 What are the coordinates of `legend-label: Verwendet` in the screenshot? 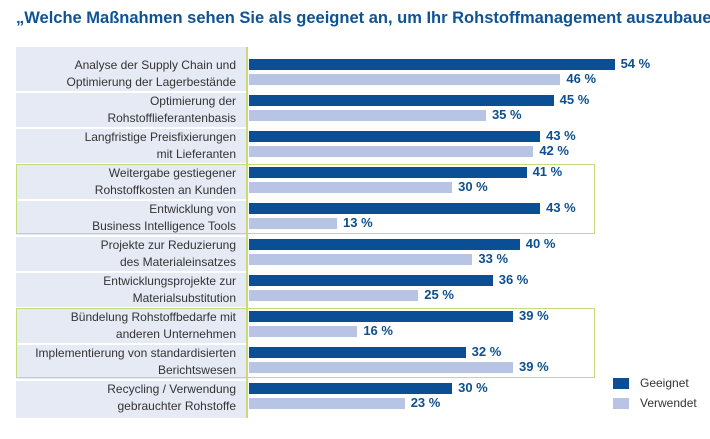 It's located at (668, 403).